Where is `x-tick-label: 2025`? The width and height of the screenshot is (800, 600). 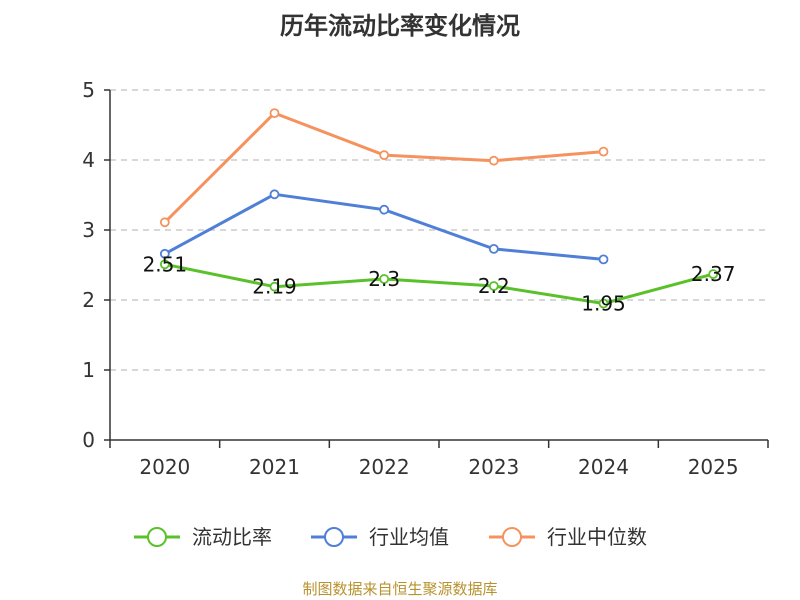
x-tick-label: 2025 is located at coordinates (713, 467).